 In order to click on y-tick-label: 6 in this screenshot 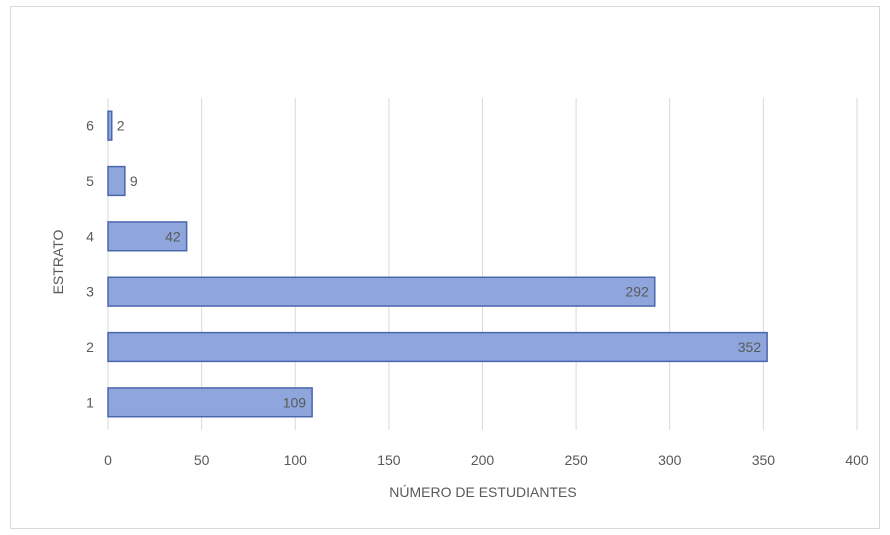, I will do `click(90, 126)`.